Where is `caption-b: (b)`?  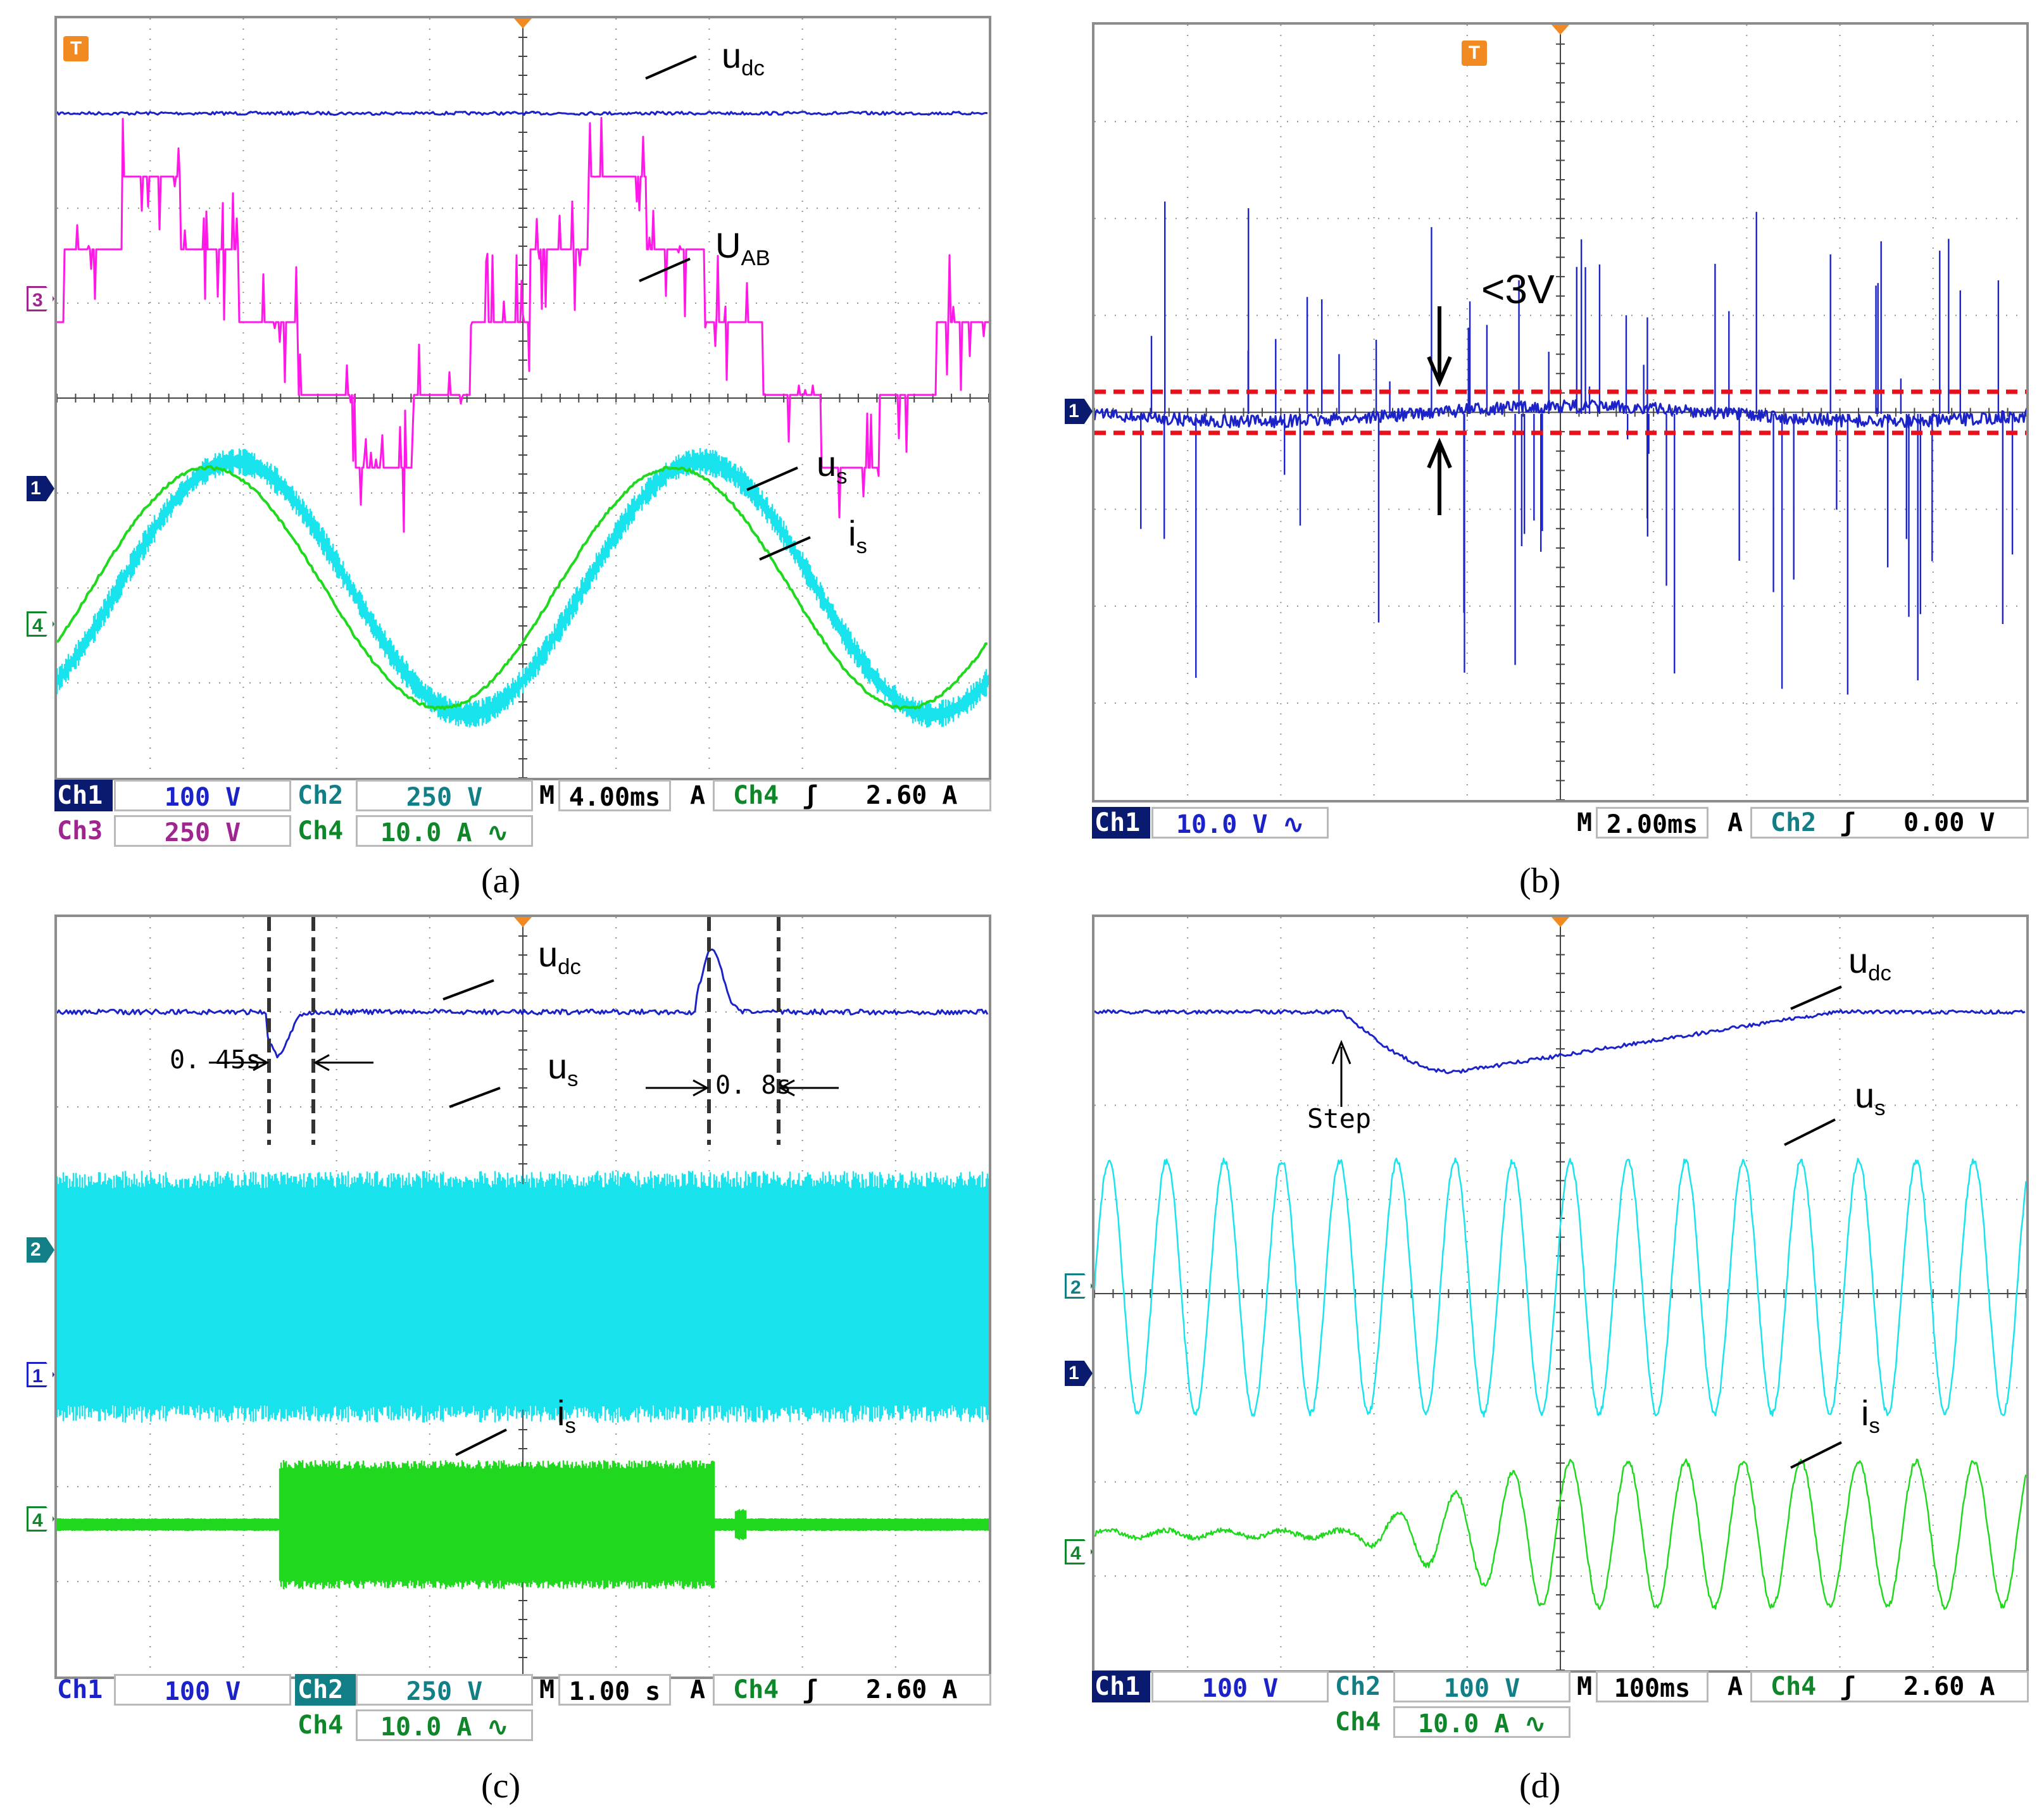 caption-b: (b) is located at coordinates (1540, 881).